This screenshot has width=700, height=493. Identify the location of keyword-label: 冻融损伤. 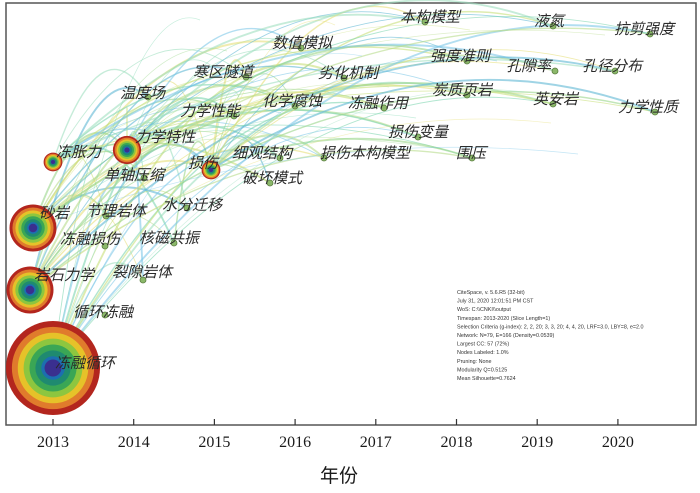
(91, 239).